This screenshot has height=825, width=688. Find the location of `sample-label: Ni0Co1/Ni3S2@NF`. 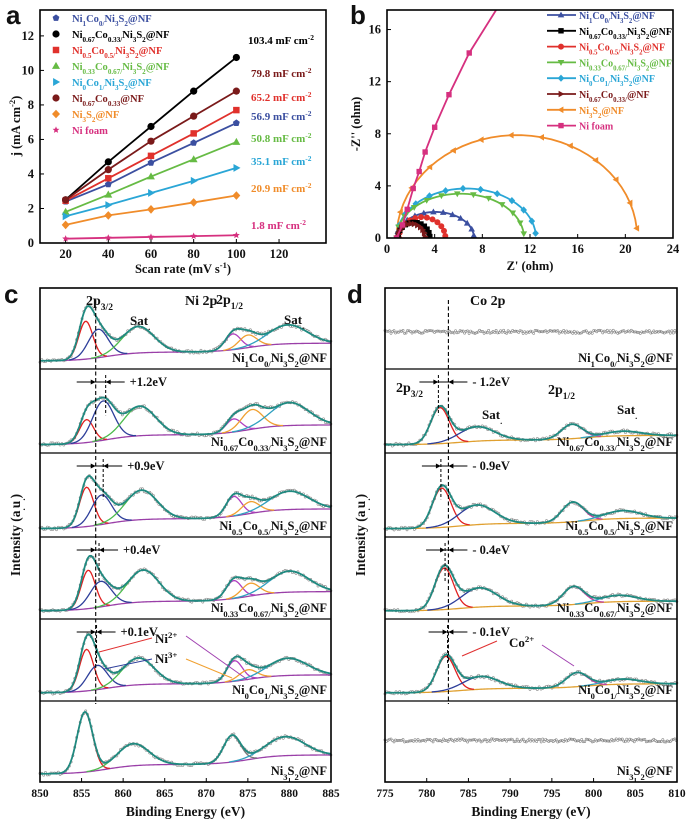

sample-label: Ni0Co1/Ni3S2@NF is located at coordinates (625, 692).